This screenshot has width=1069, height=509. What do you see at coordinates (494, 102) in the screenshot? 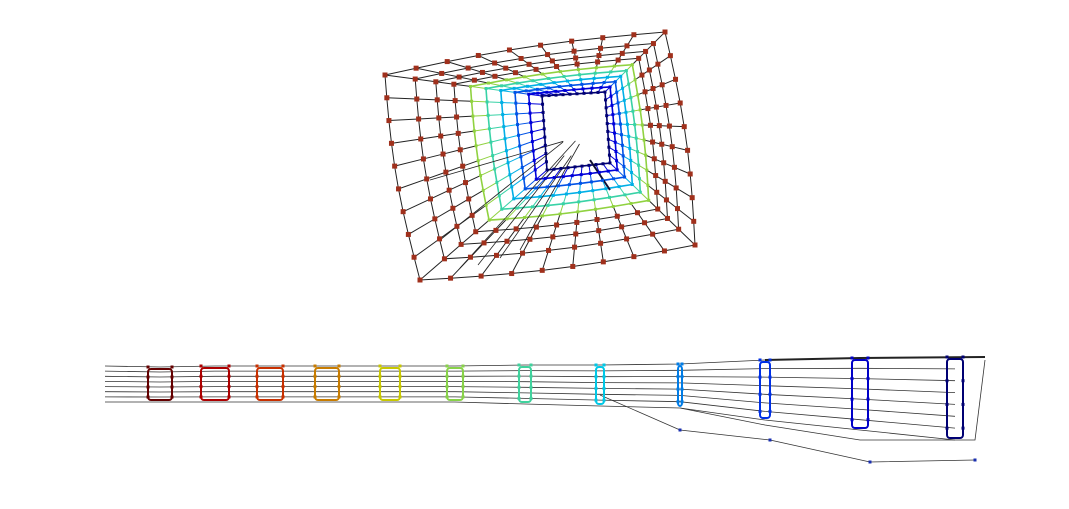
I see `mesh-edge` at bounding box center [494, 102].